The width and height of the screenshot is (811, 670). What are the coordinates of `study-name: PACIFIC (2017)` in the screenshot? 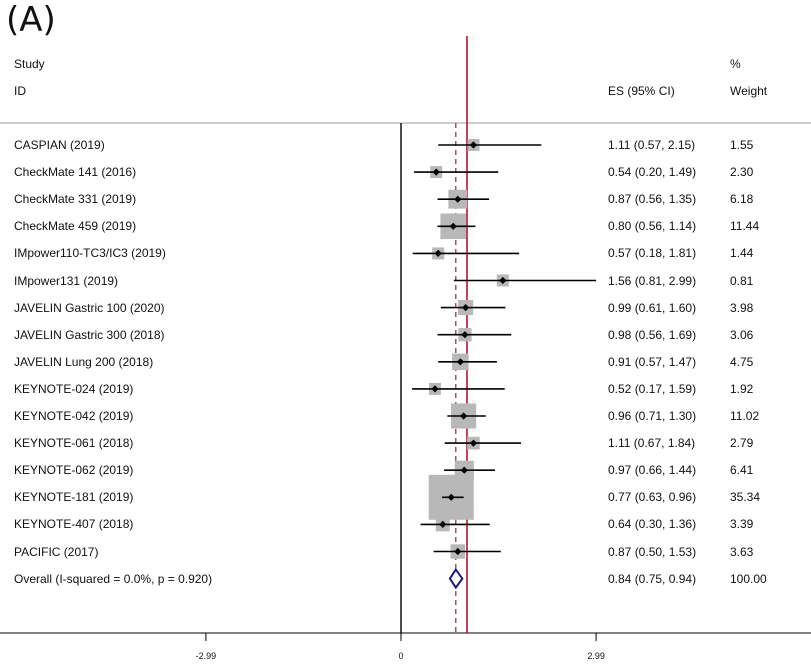 It's located at (56, 551).